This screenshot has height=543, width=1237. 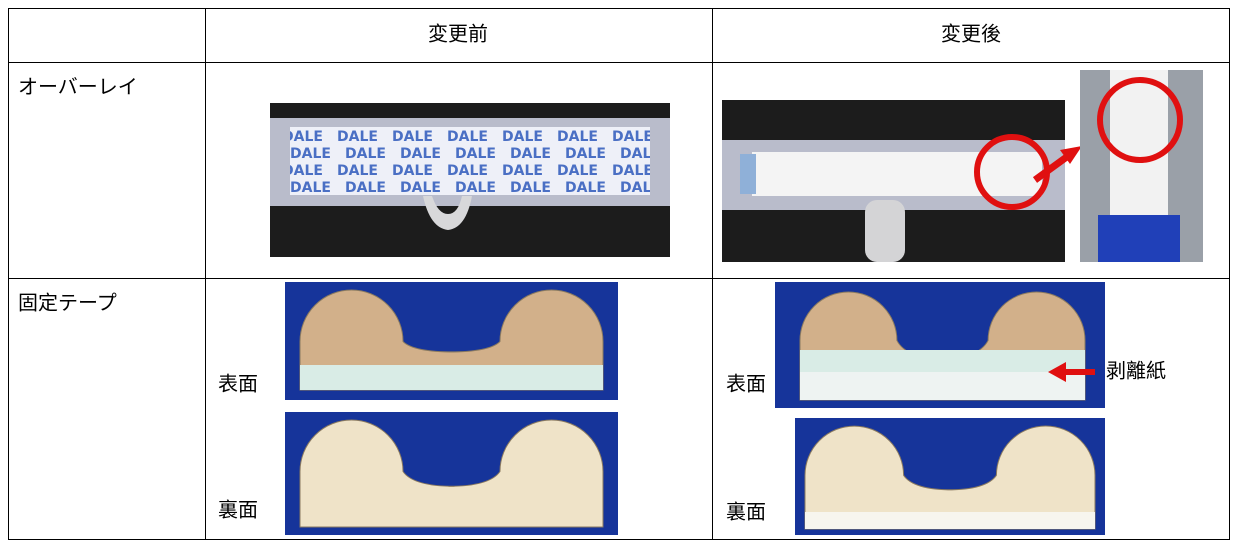 I want to click on header-before: 変更前, so click(x=458, y=34).